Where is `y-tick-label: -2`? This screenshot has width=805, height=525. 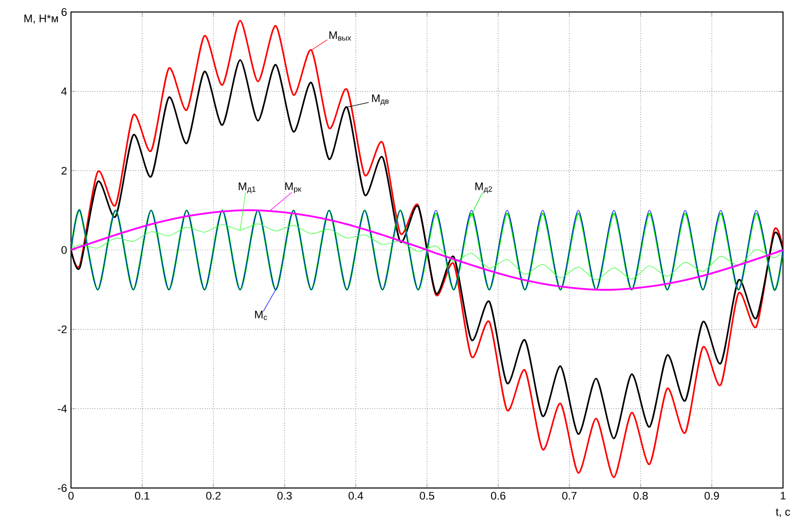
y-tick-label: -2 is located at coordinates (62, 329).